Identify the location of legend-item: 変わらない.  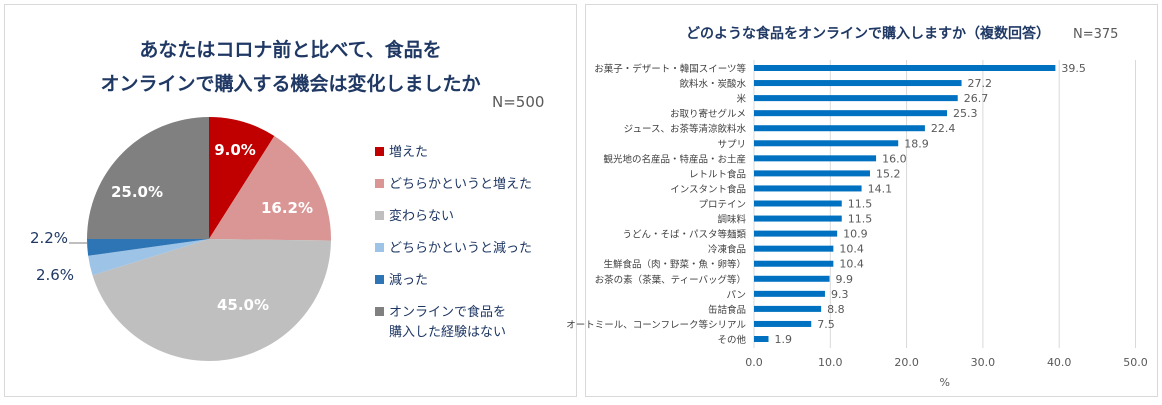
(414, 217).